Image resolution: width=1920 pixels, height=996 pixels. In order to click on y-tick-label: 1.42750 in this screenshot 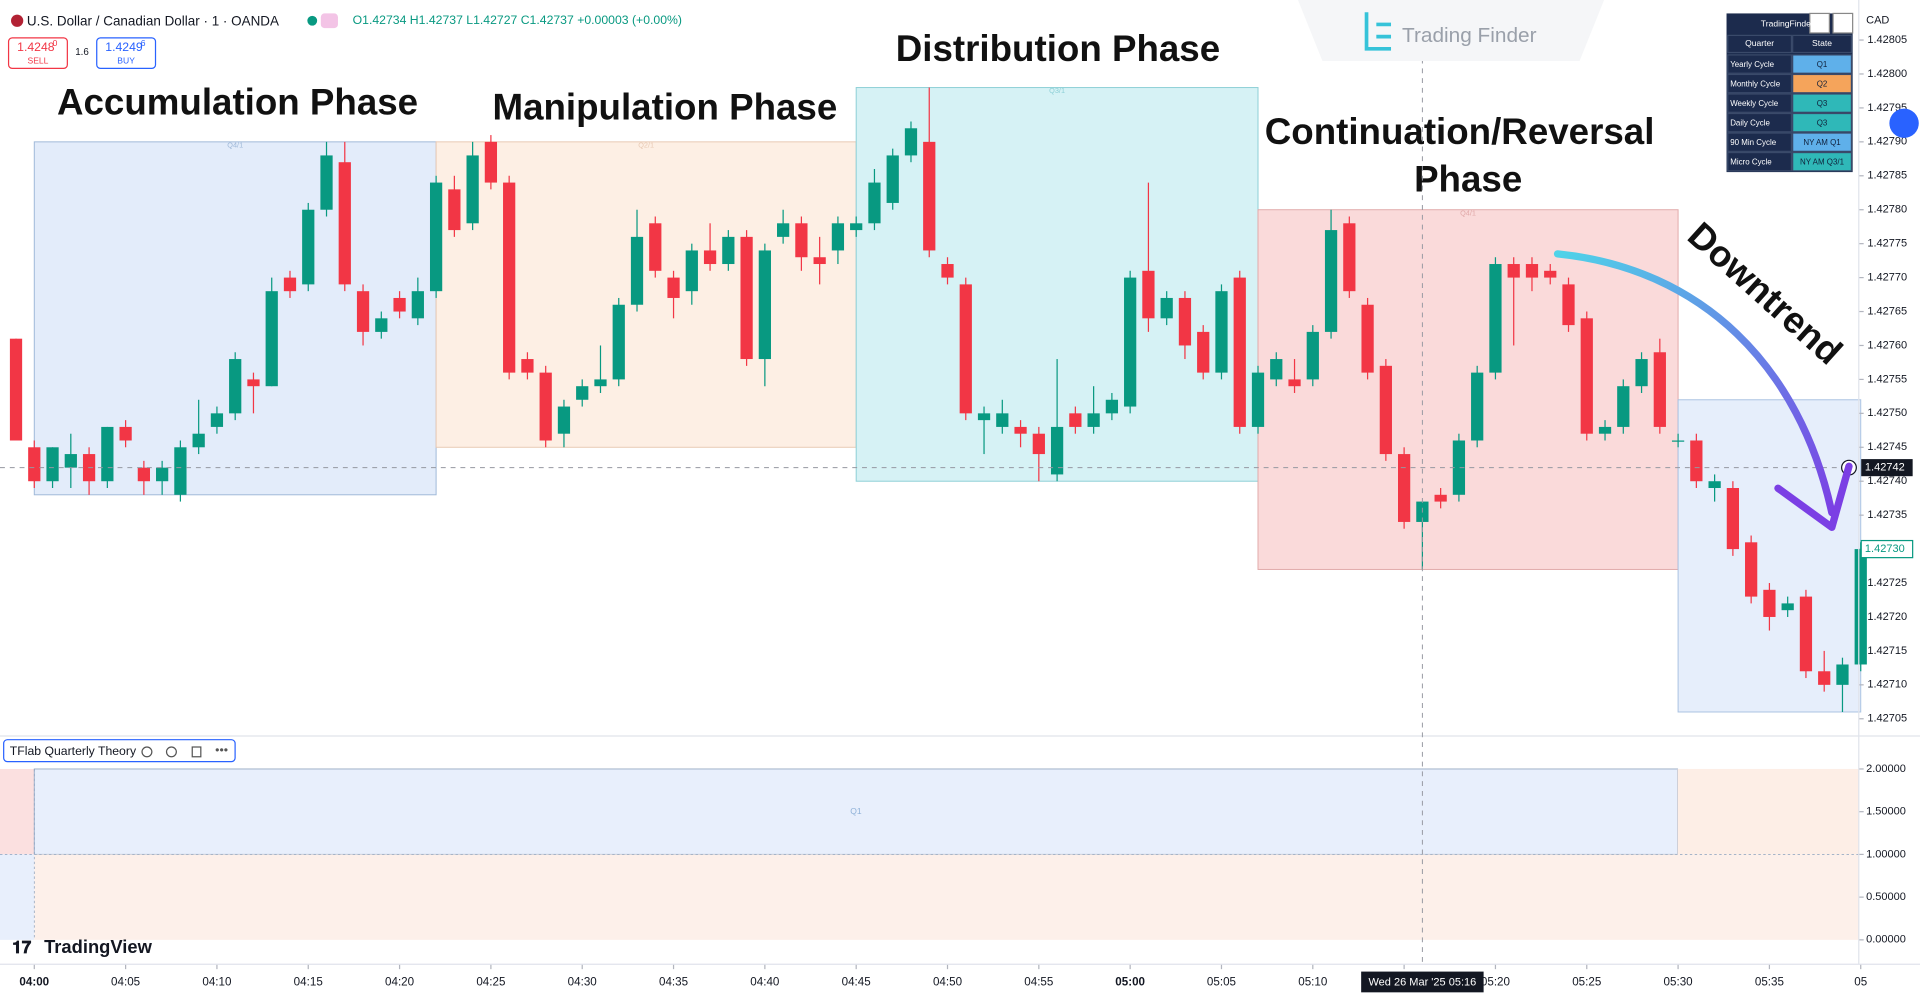, I will do `click(1887, 413)`.